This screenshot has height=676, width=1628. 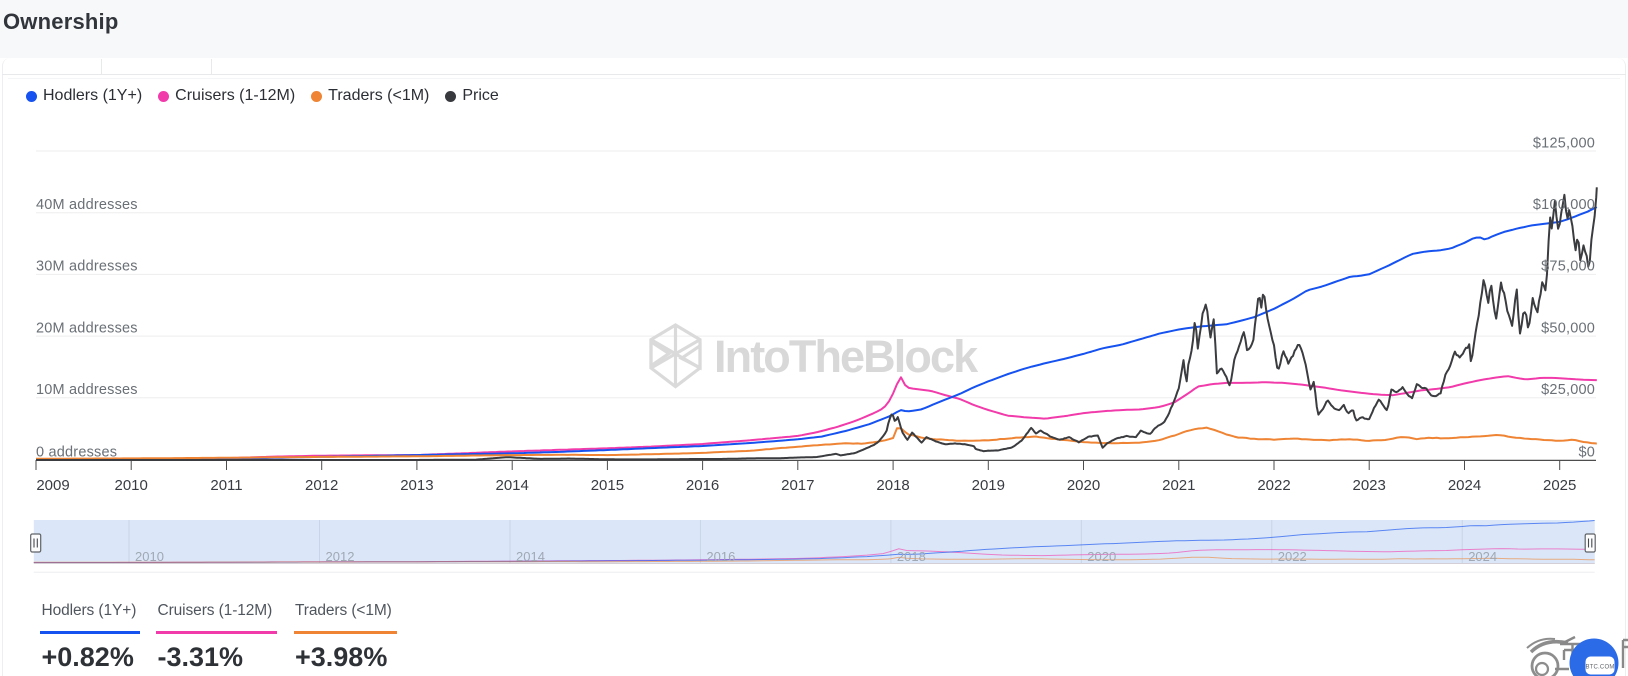 I want to click on svg-text: 2021, so click(x=1178, y=485).